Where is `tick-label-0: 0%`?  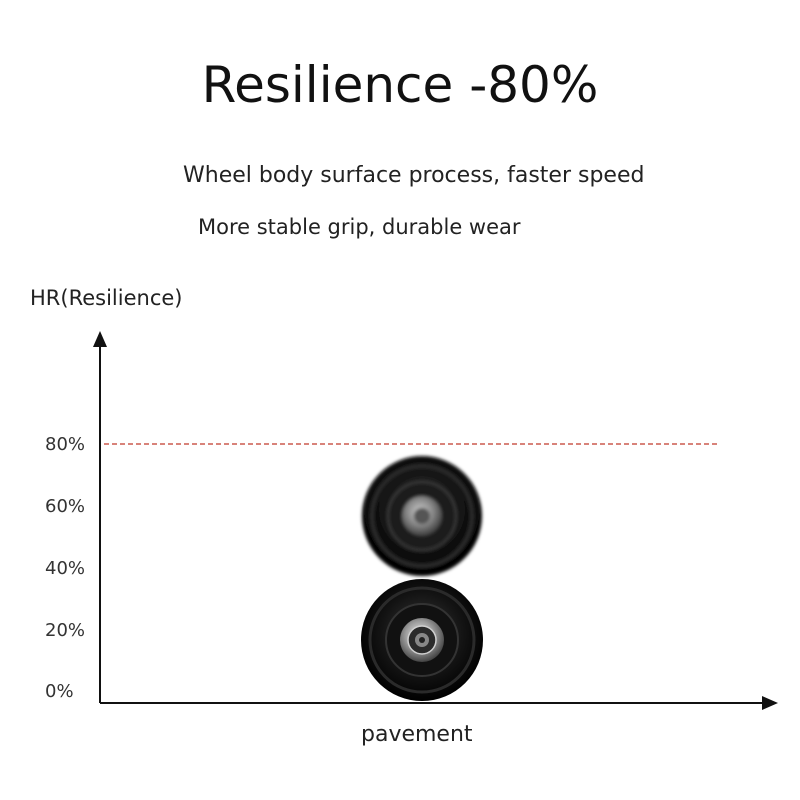 tick-label-0: 0% is located at coordinates (59, 691).